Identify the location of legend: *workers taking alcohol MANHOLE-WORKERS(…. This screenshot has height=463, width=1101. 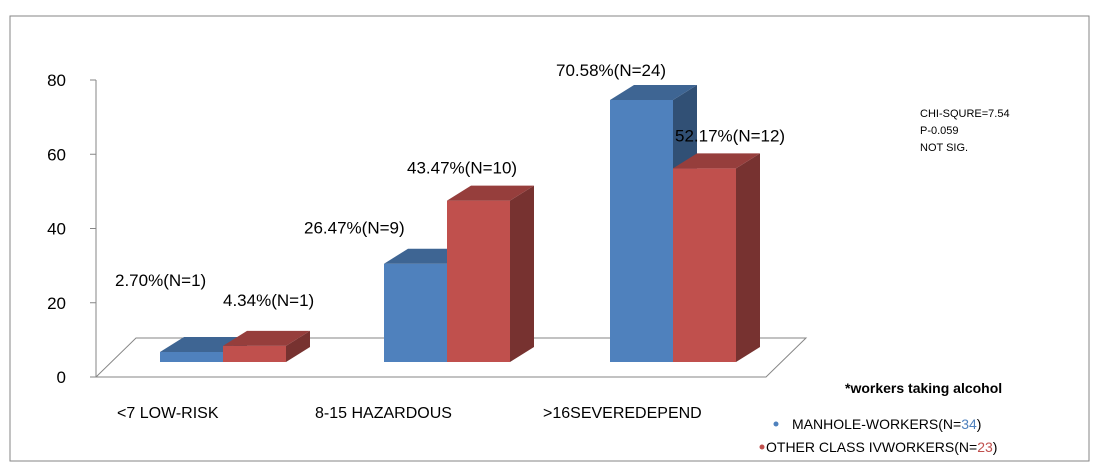
(880, 417).